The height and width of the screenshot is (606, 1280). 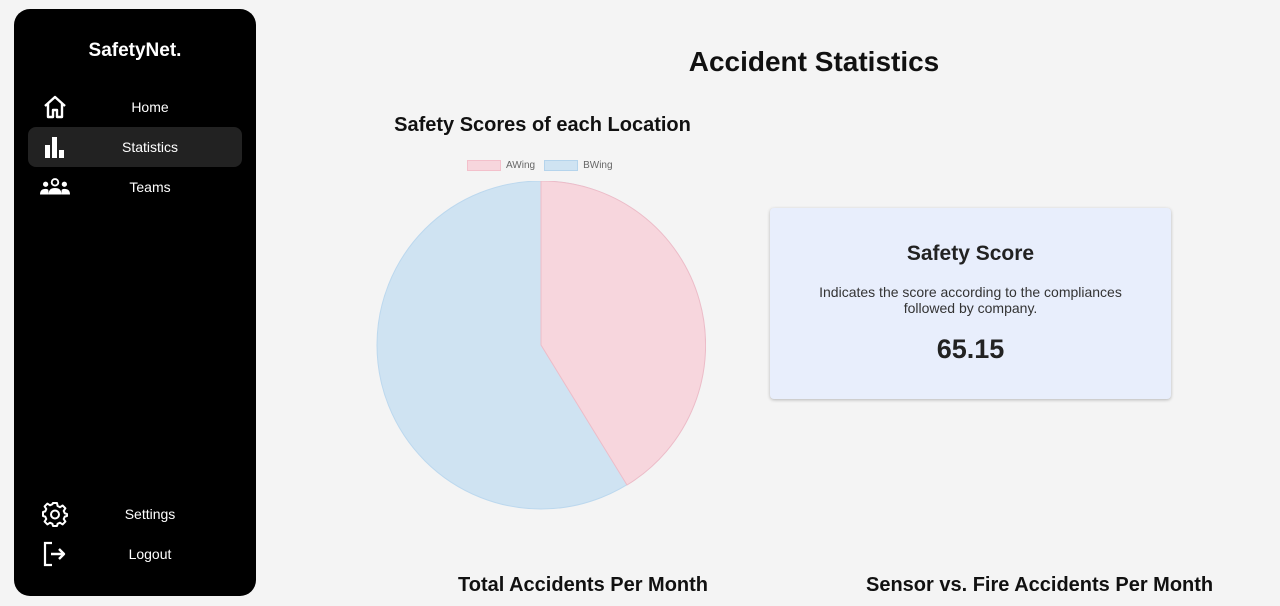 What do you see at coordinates (55, 147) in the screenshot?
I see `bar-chart-icon` at bounding box center [55, 147].